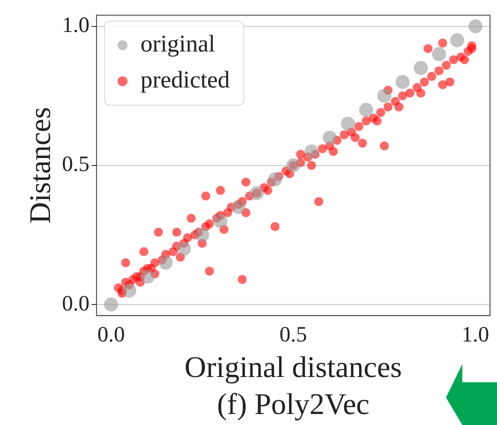 This screenshot has width=497, height=425. I want to click on y-tick-label: 0.5, so click(76, 163).